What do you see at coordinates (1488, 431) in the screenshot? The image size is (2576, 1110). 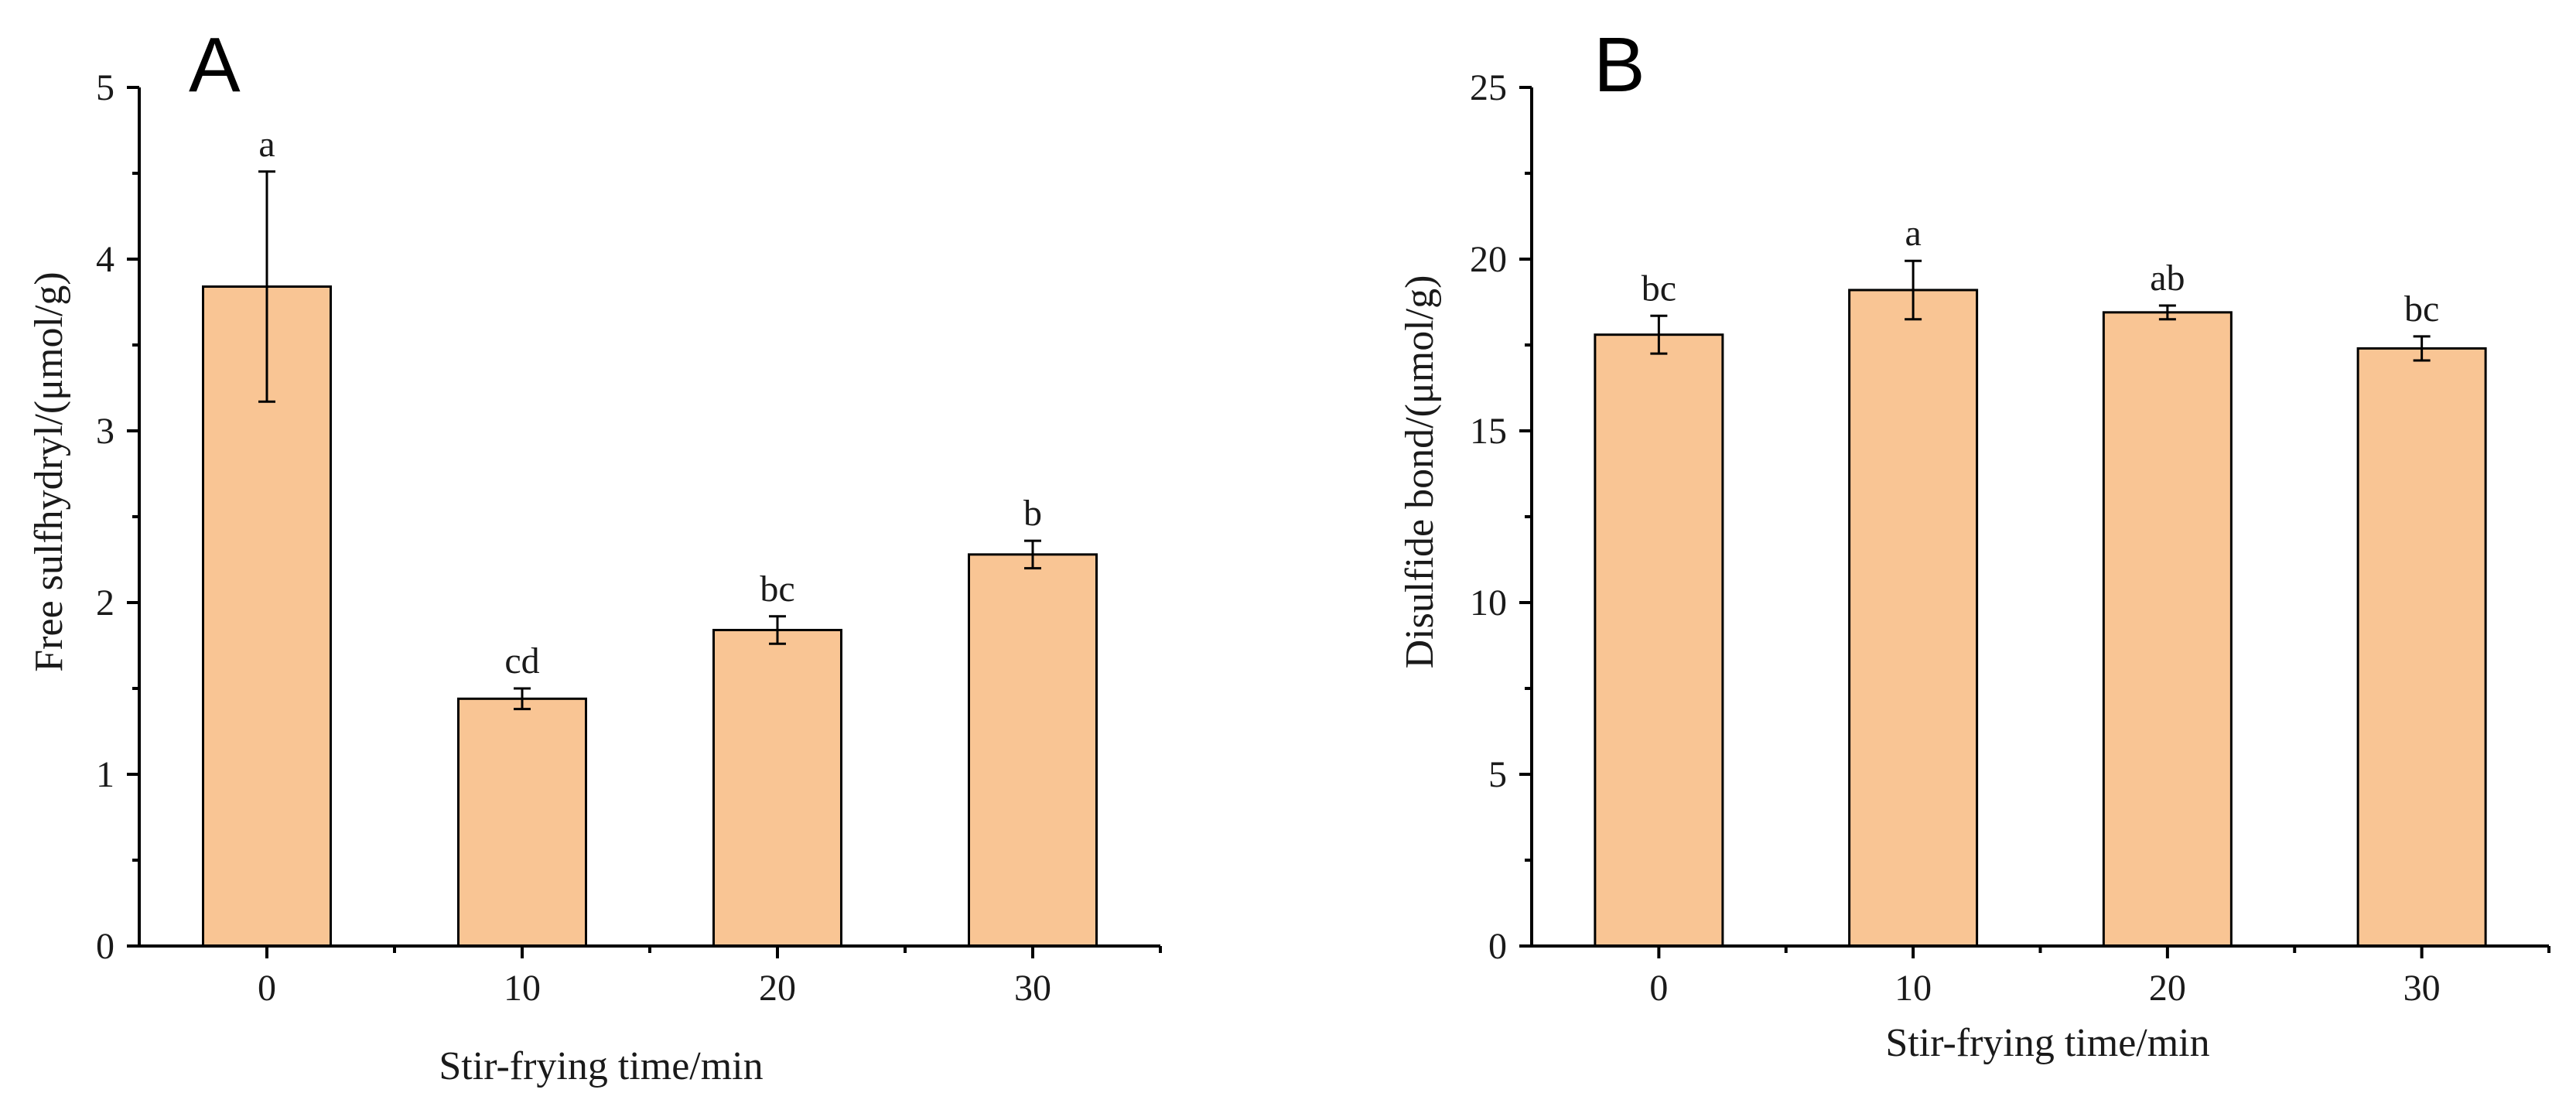 I see `y-tick-label: 15` at bounding box center [1488, 431].